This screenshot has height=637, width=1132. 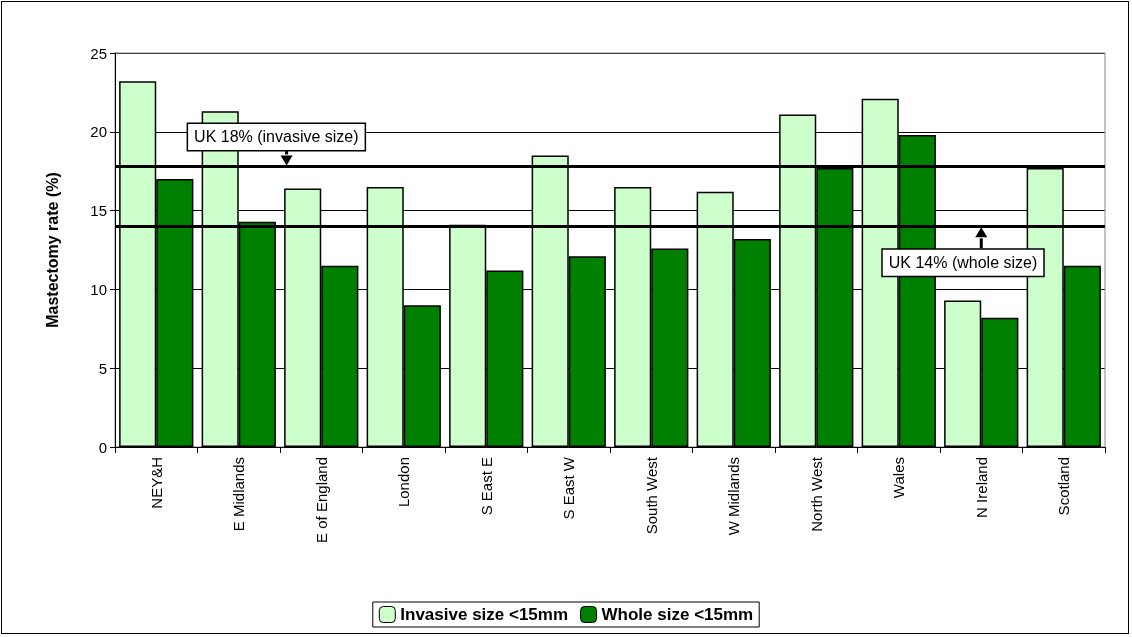 I want to click on y-tick-label: 5, so click(x=102, y=368).